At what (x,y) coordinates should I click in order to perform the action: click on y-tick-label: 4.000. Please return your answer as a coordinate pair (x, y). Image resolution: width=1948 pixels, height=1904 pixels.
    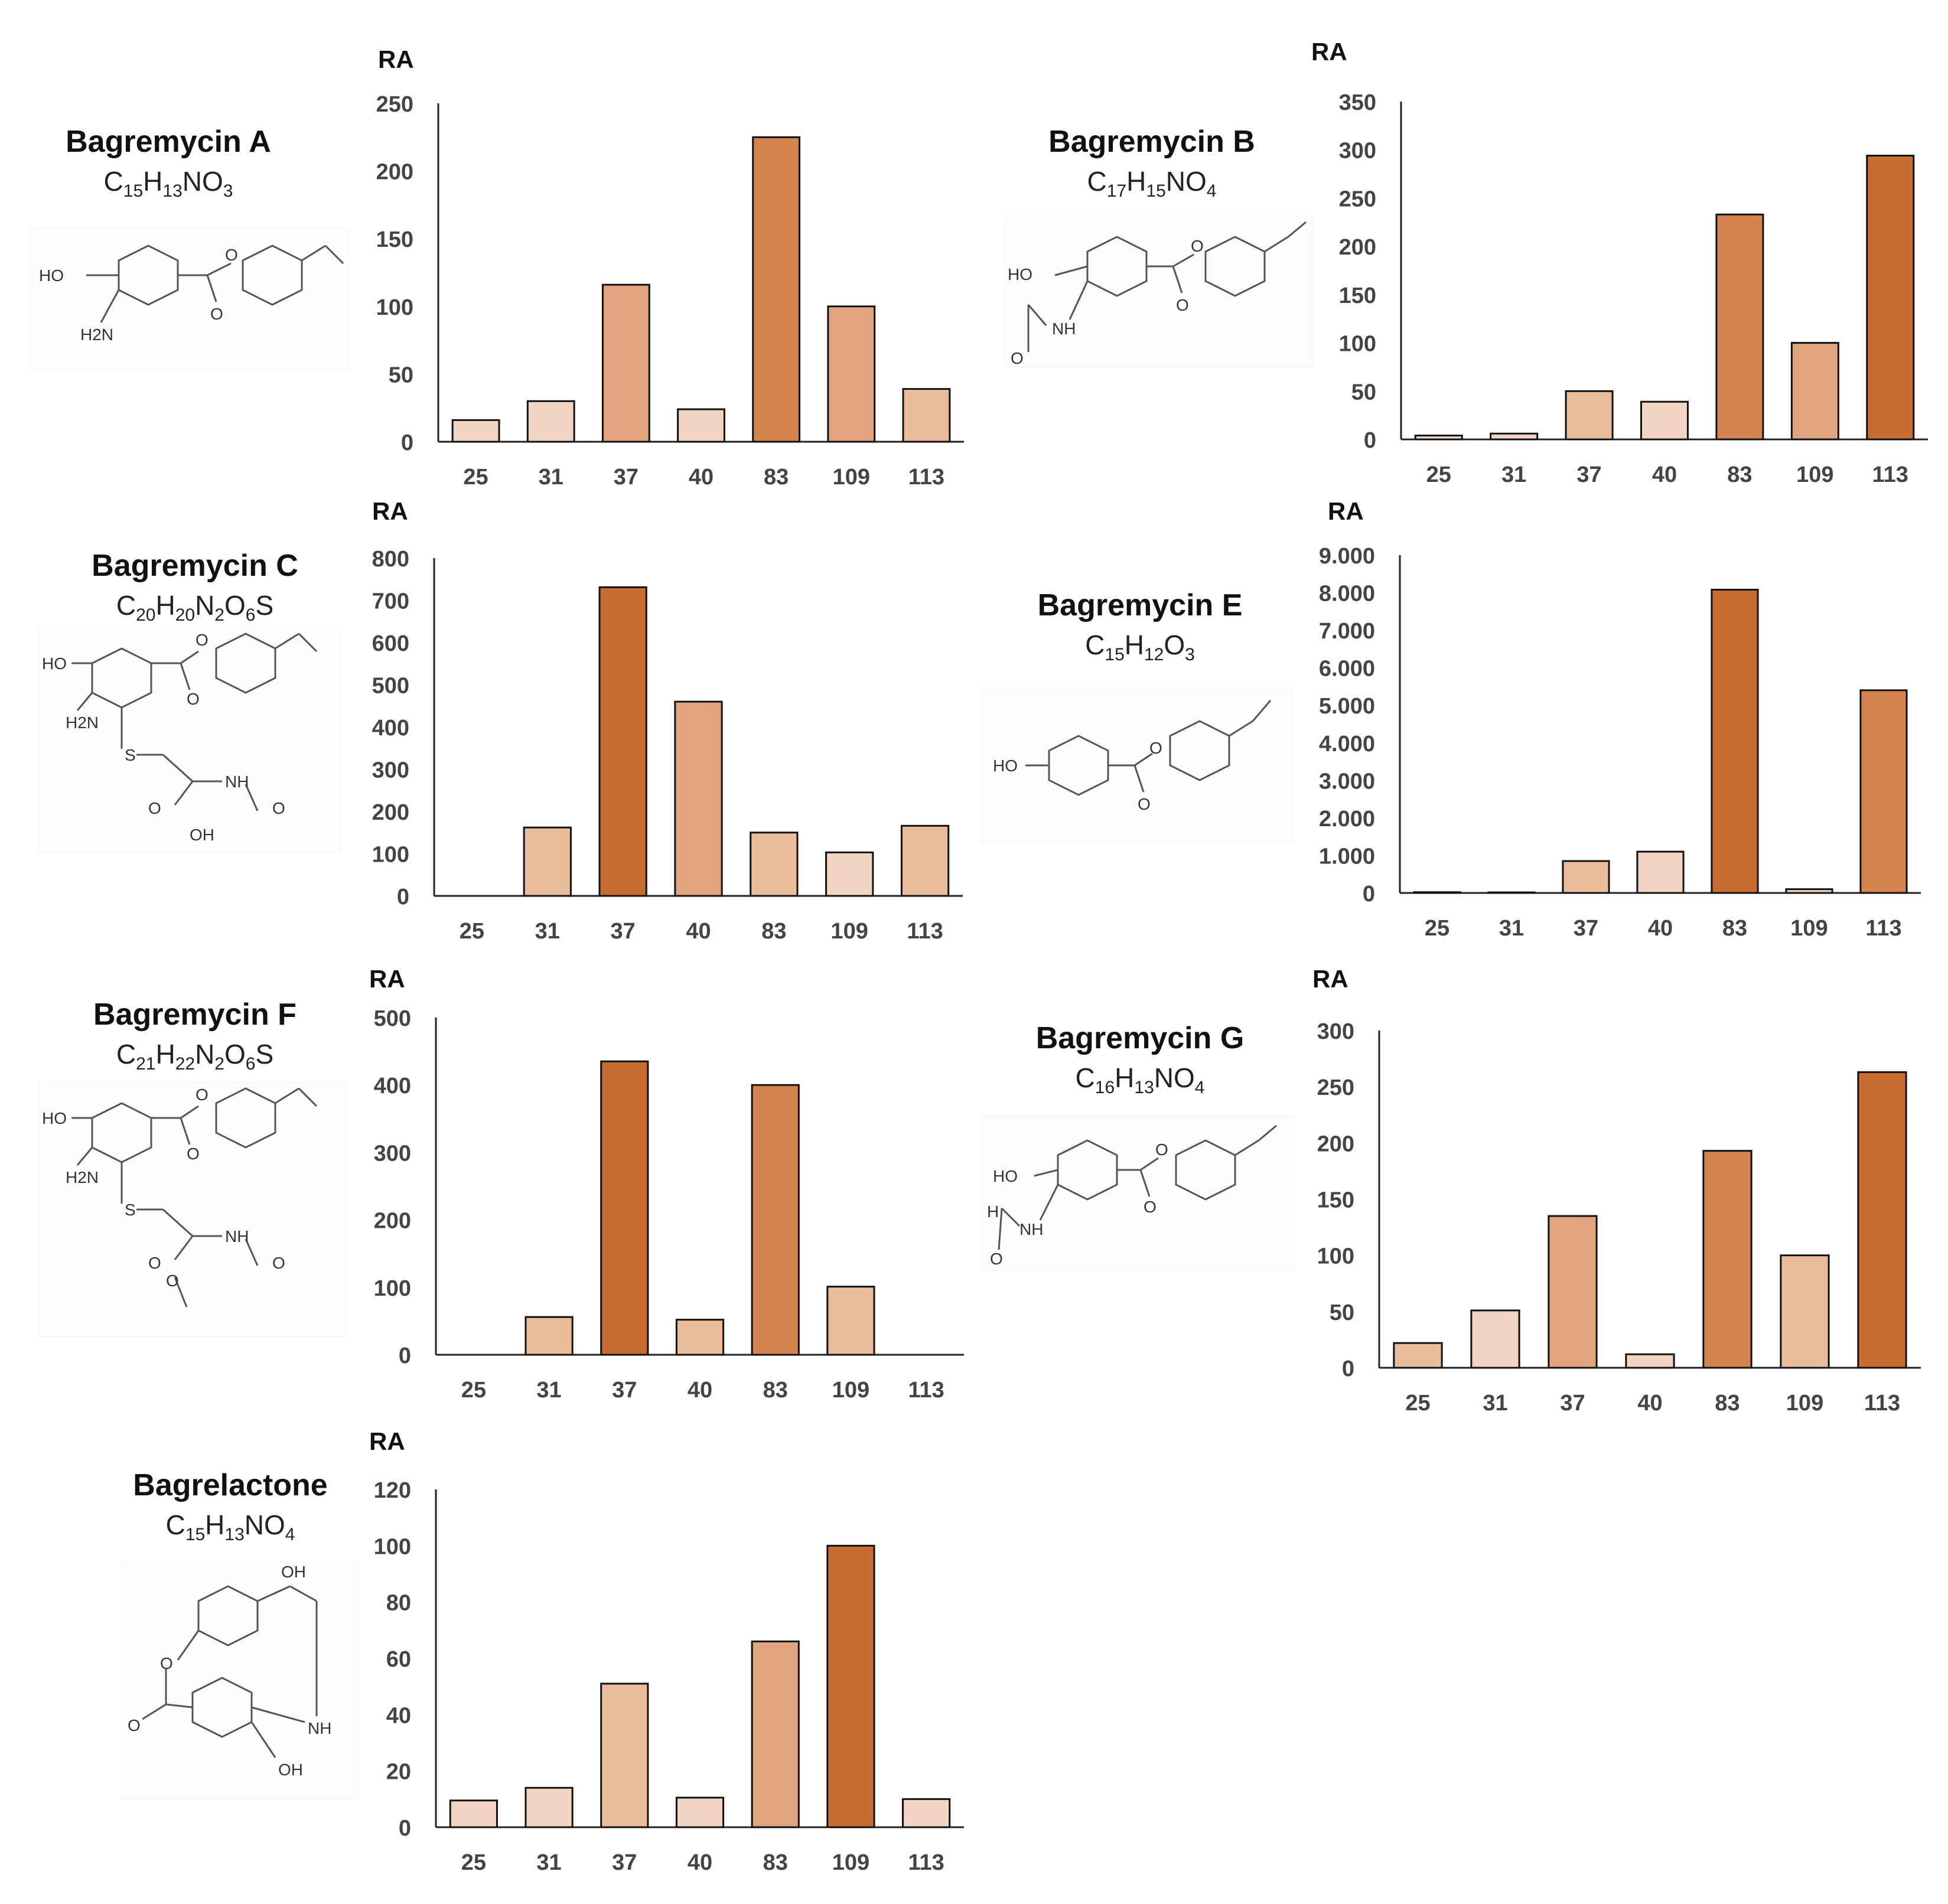
    Looking at the image, I should click on (1347, 744).